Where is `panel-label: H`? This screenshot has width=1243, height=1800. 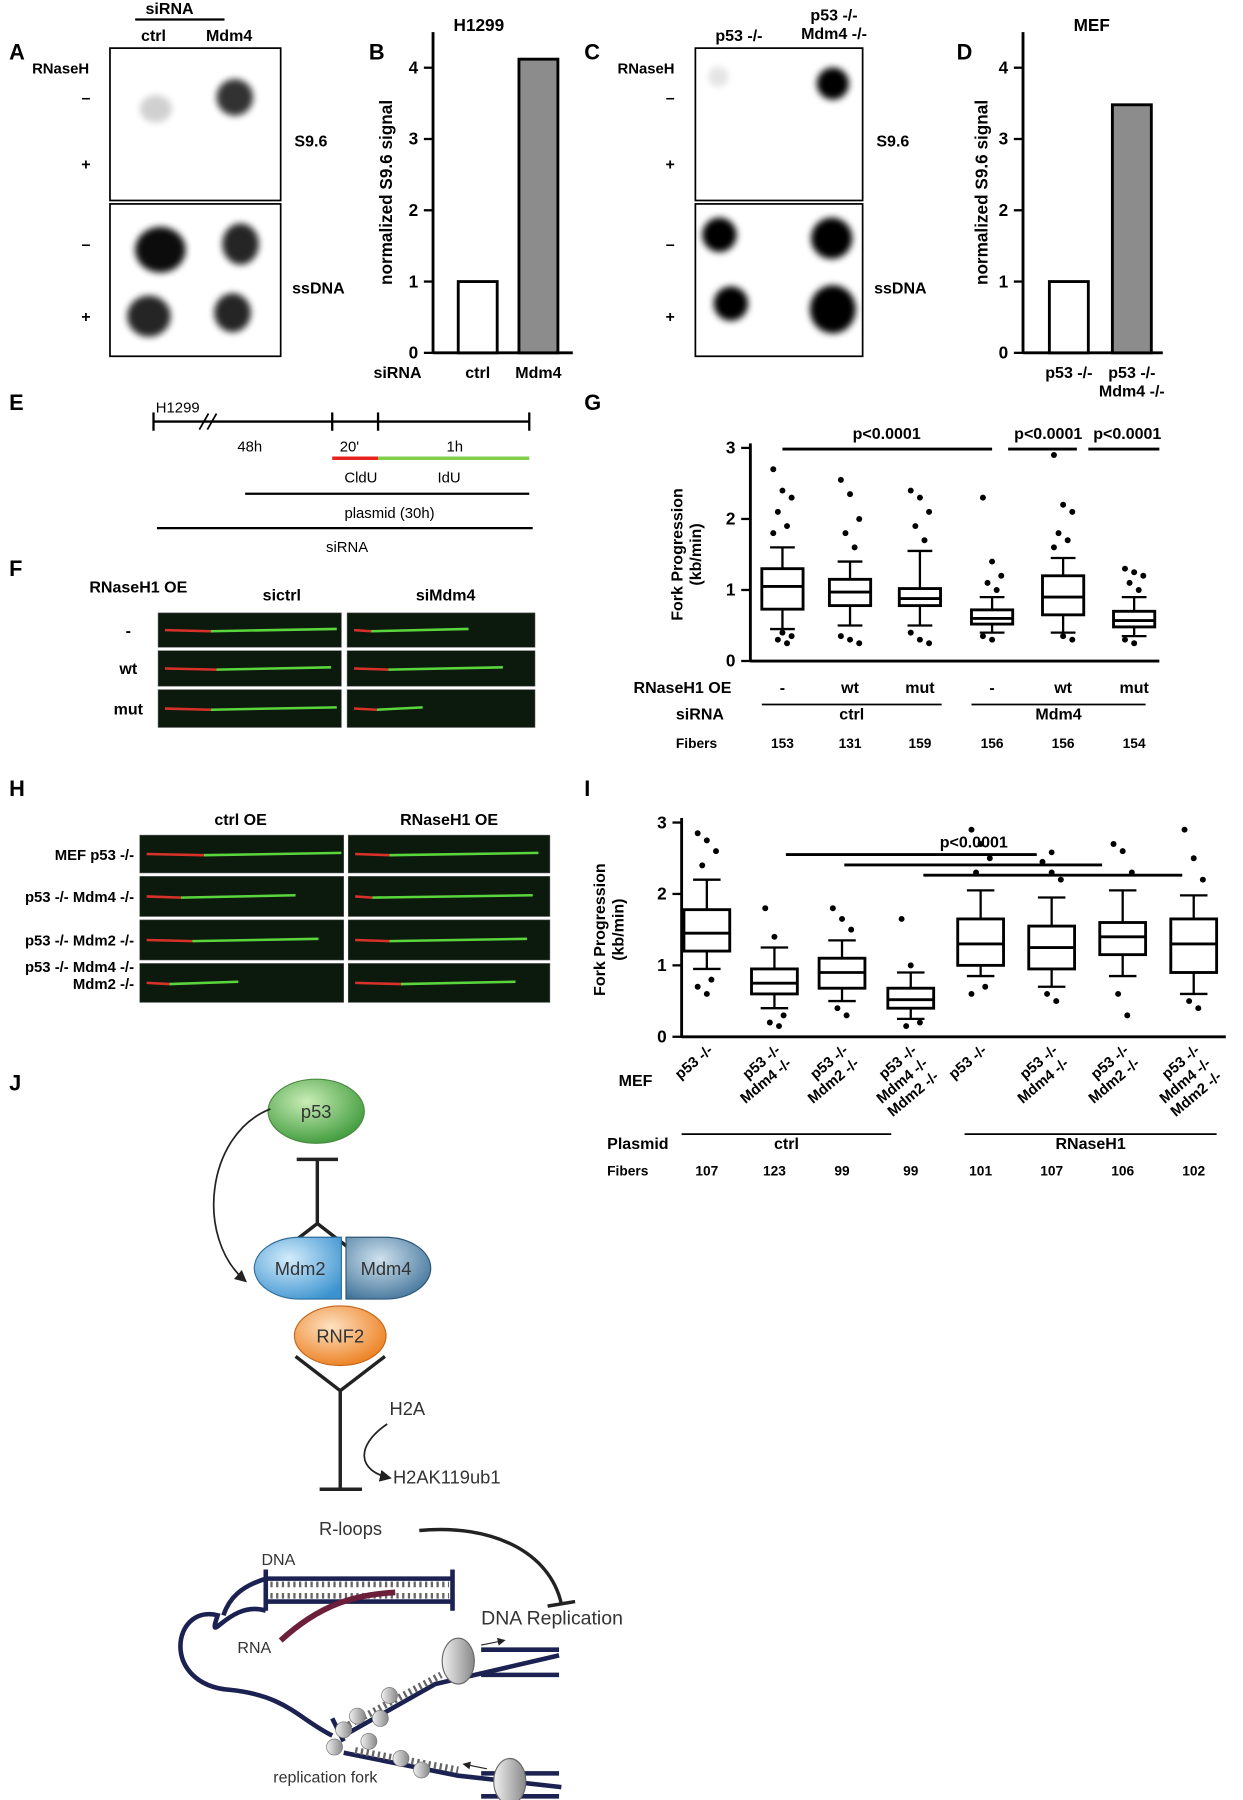
panel-label: H is located at coordinates (17, 788).